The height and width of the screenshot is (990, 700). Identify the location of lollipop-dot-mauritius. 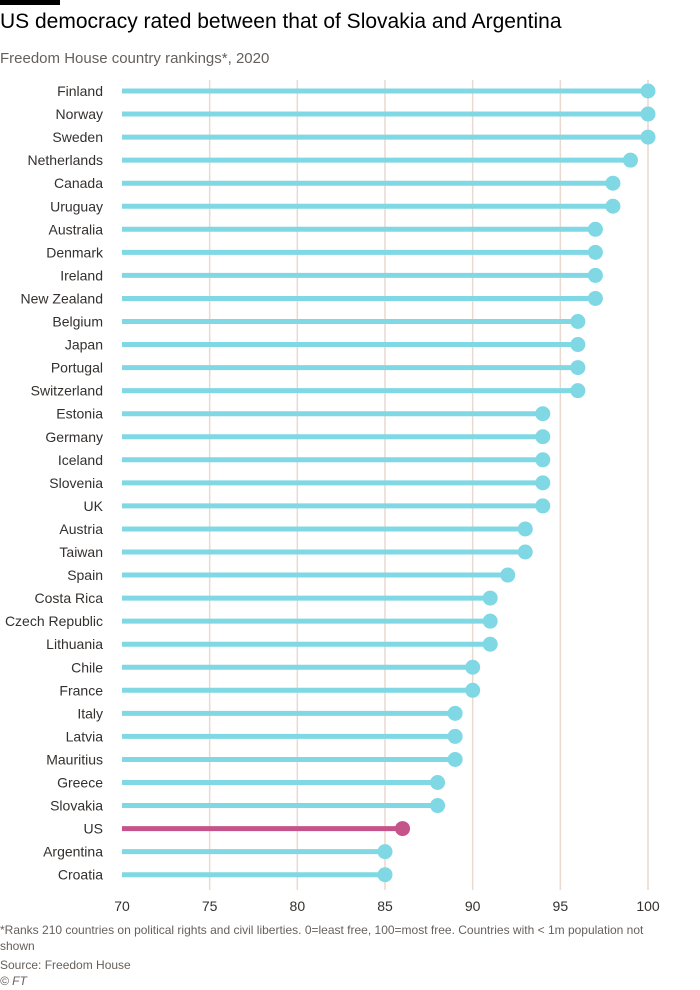
(455, 759).